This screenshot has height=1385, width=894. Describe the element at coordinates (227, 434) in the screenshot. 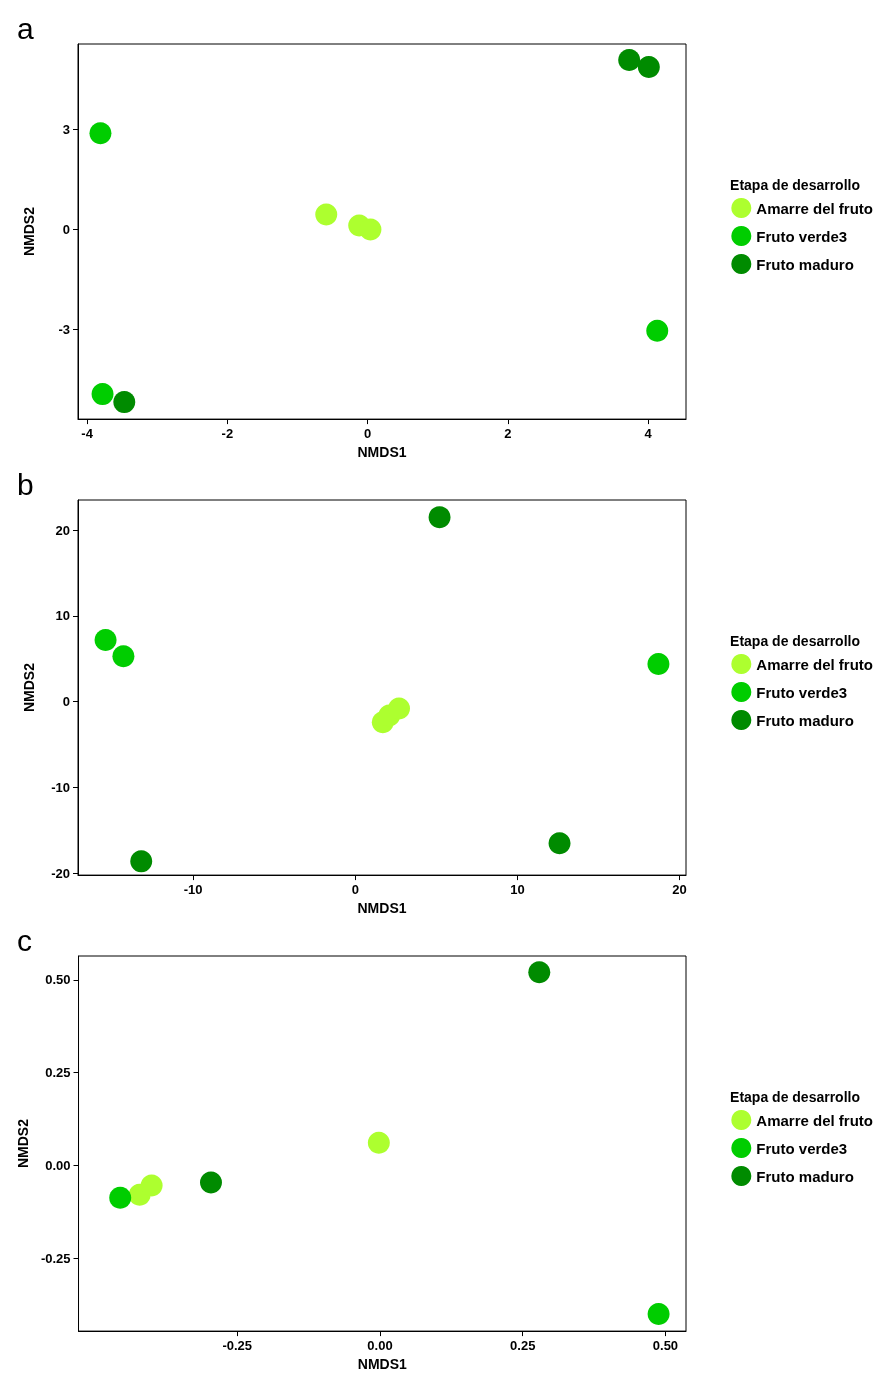

I see `x-tick-label: -2` at that location.